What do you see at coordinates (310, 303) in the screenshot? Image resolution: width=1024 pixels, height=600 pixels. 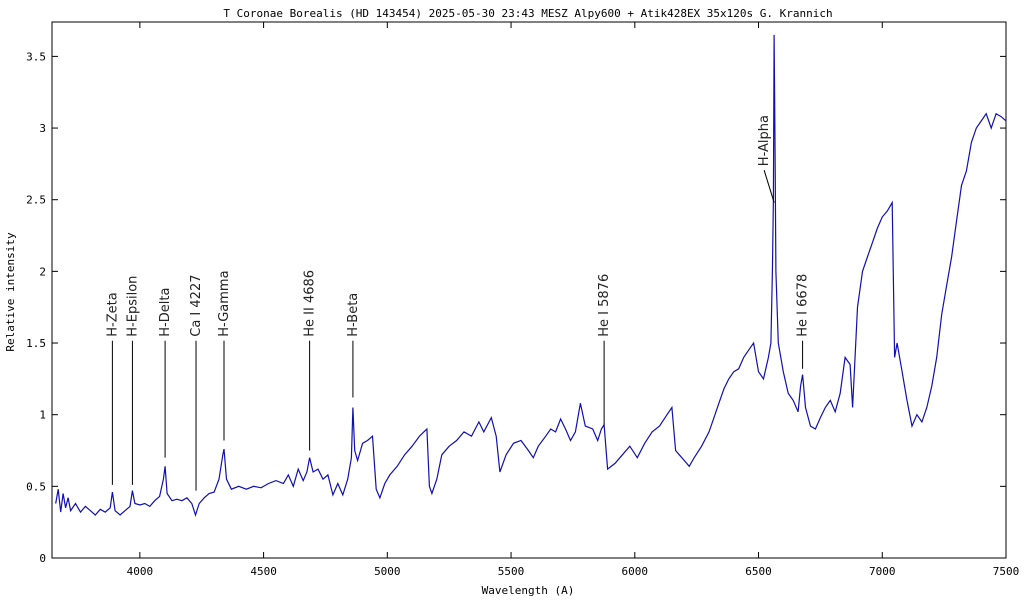 I see `annotation-label: He II 4686` at bounding box center [310, 303].